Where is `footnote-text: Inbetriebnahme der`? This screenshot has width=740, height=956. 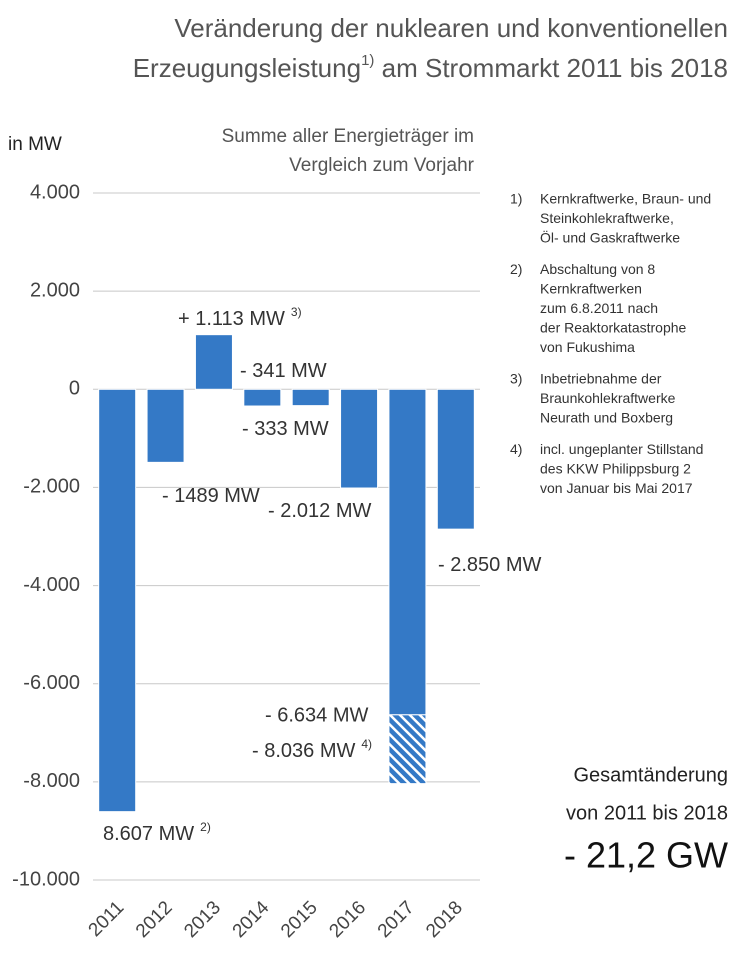
footnote-text: Inbetriebnahme der is located at coordinates (601, 379).